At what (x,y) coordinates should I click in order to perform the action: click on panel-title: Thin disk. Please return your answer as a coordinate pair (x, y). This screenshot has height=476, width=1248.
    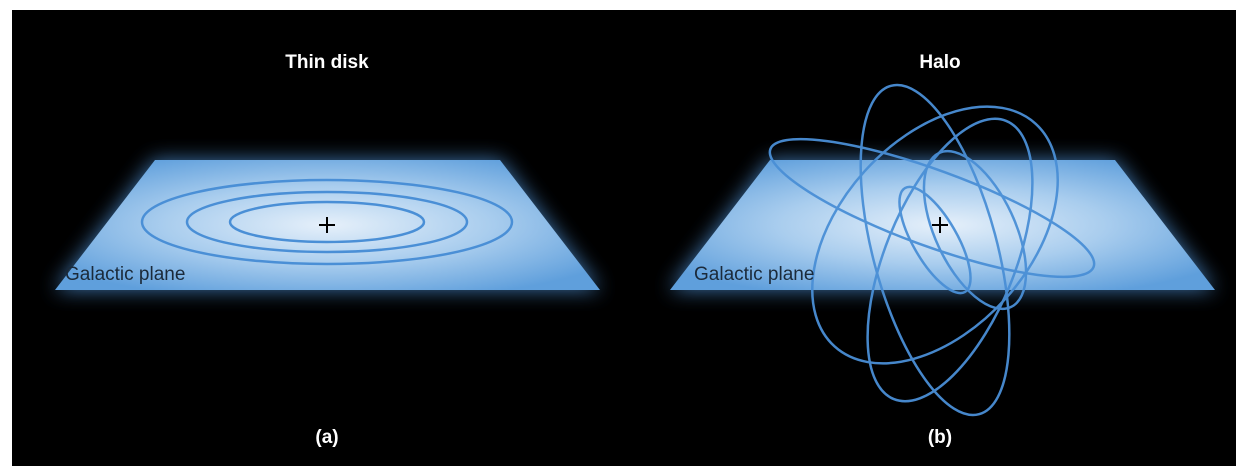
    Looking at the image, I should click on (327, 62).